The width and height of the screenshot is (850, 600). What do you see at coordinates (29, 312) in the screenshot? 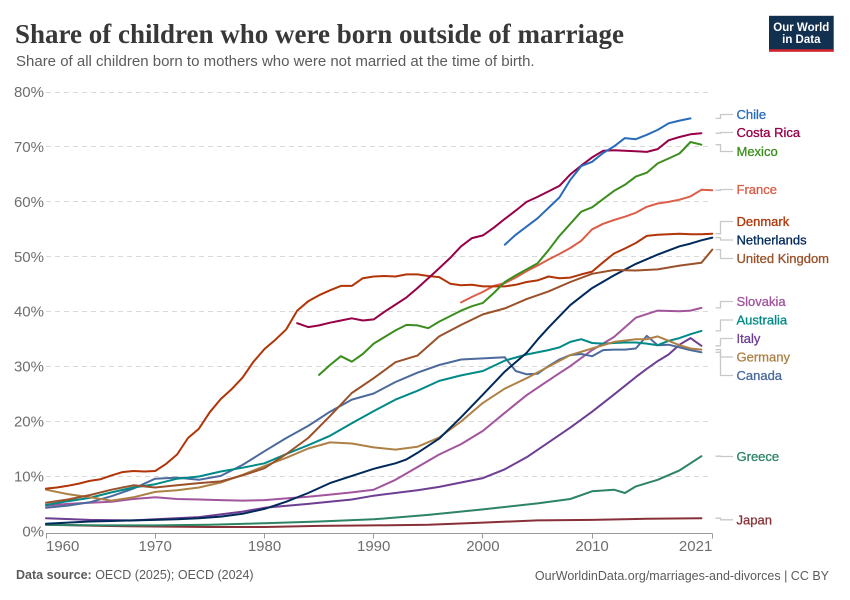
I see `svg-text: 40%` at bounding box center [29, 312].